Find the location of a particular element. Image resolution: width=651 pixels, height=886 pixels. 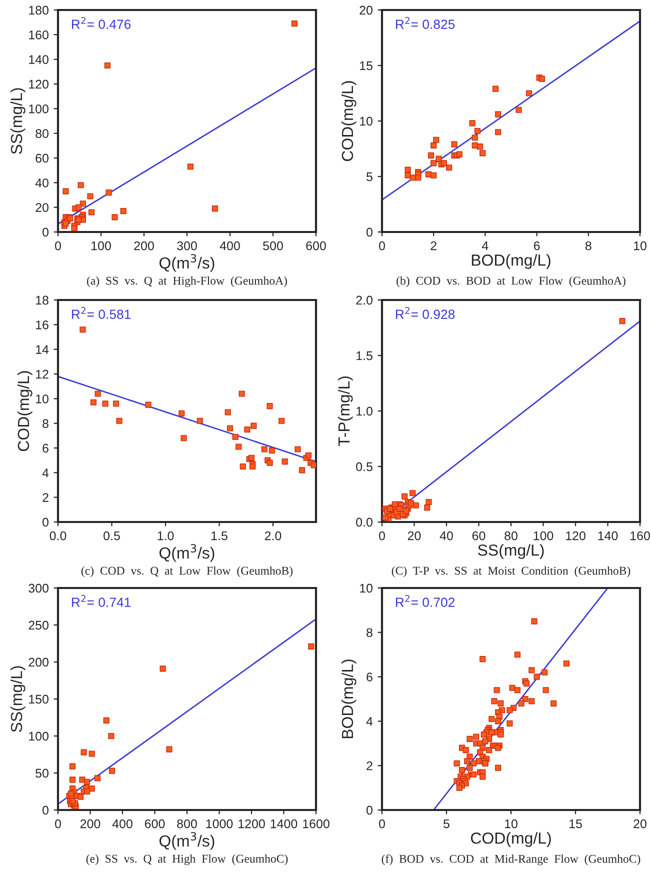

text: (C) T-P vs. SS at Moist Condition (GeumhoB) is located at coordinates (511, 572).